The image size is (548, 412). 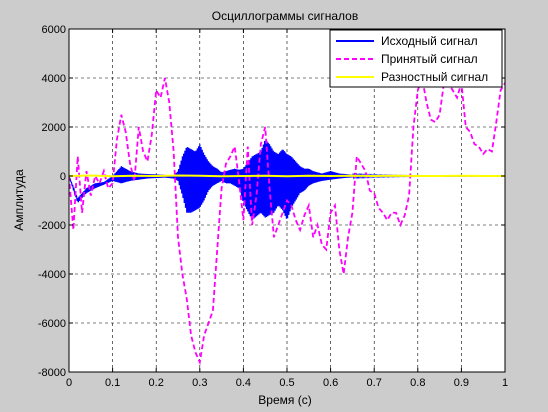 What do you see at coordinates (429, 41) in the screenshot?
I see `legend-label: Исходный сигнал` at bounding box center [429, 41].